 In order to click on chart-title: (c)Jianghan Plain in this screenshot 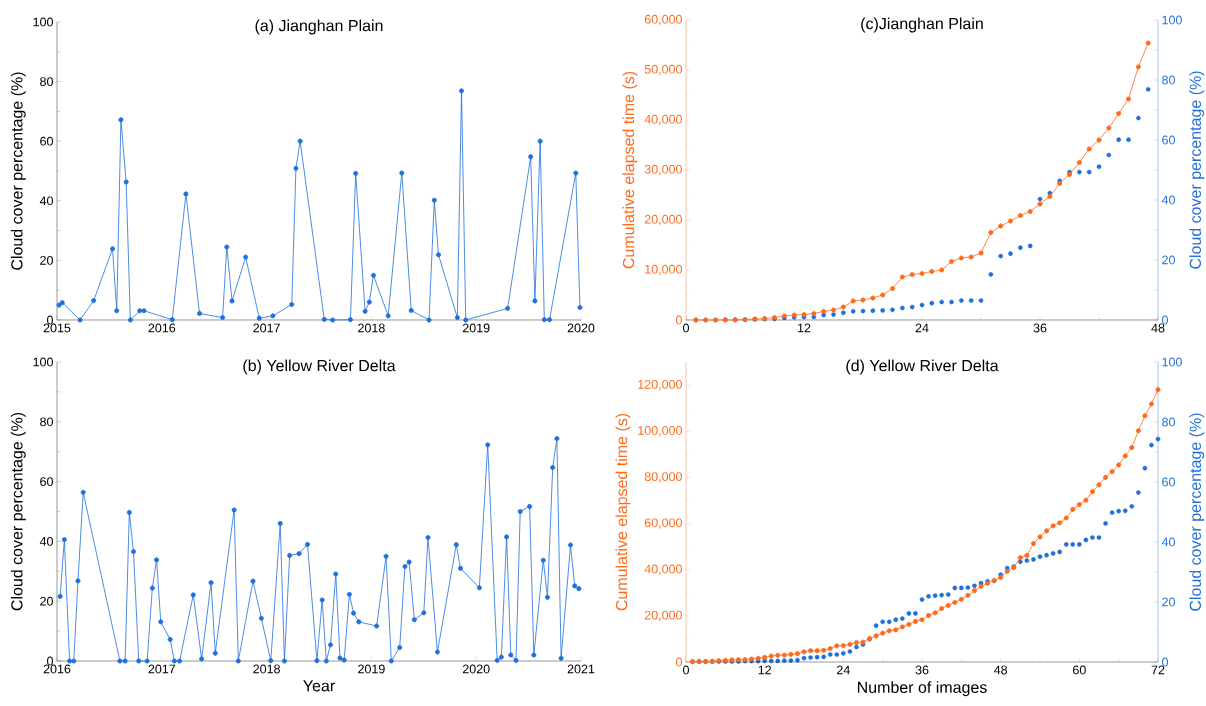, I will do `click(922, 25)`.